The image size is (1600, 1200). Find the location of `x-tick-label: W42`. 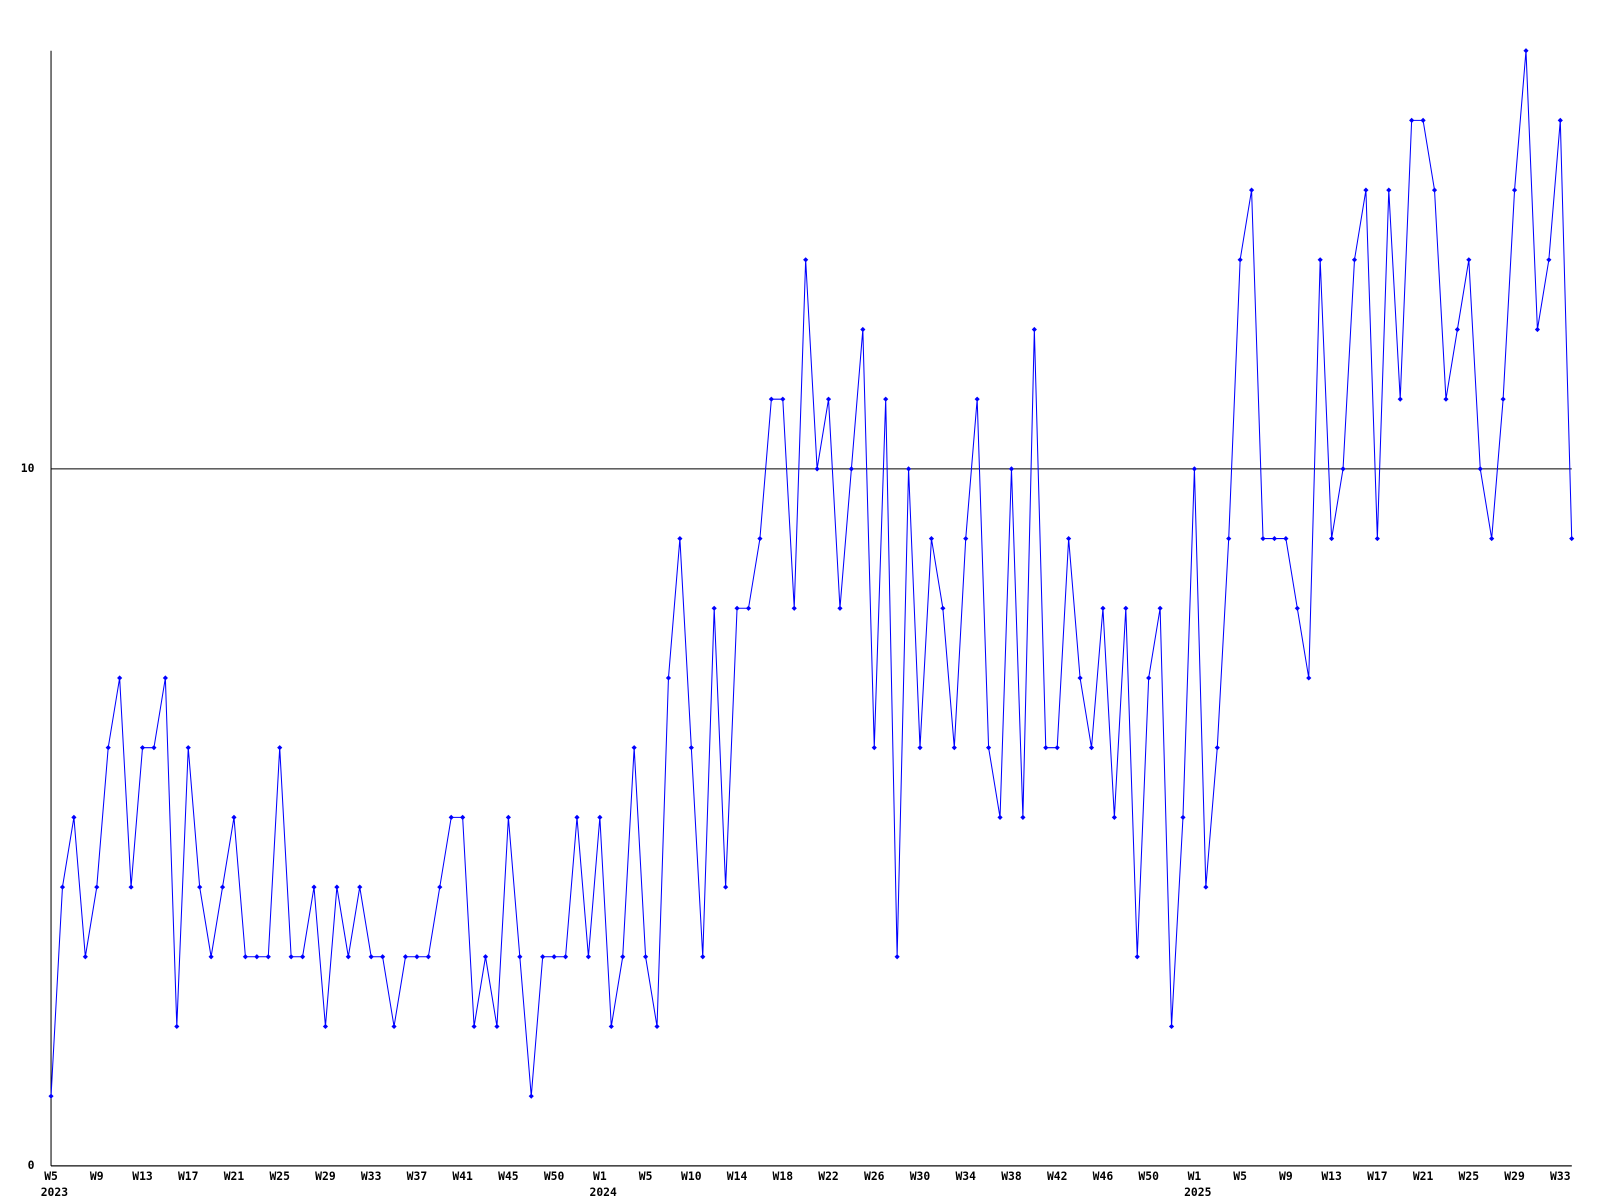

x-tick-label: W42 is located at coordinates (1057, 1176).